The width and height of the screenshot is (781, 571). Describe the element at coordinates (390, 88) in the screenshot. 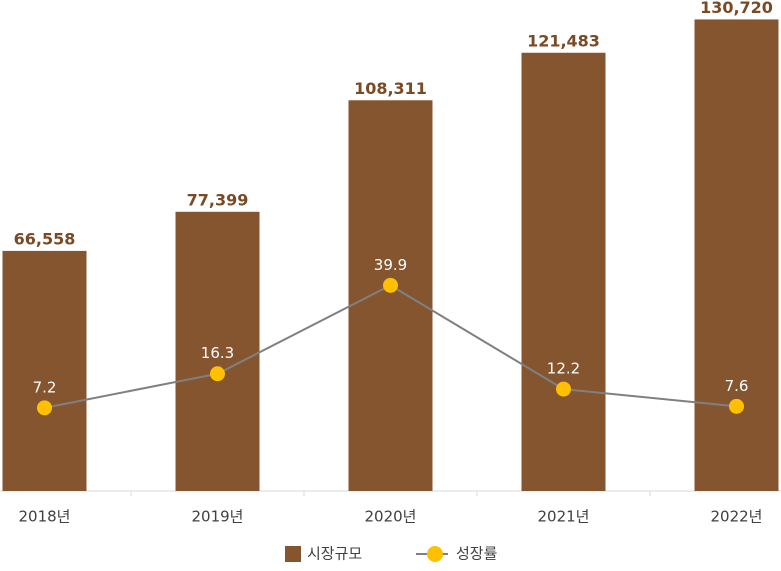

I see `value-label: 108,311` at that location.